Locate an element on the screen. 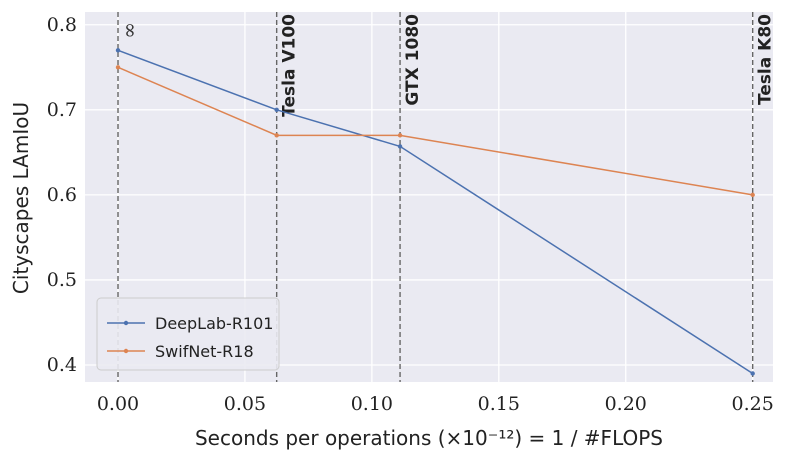 The height and width of the screenshot is (460, 789). x-tick-labels: 0.00 0.05 0.10 0.15 0.20 0.25 is located at coordinates (435, 404).